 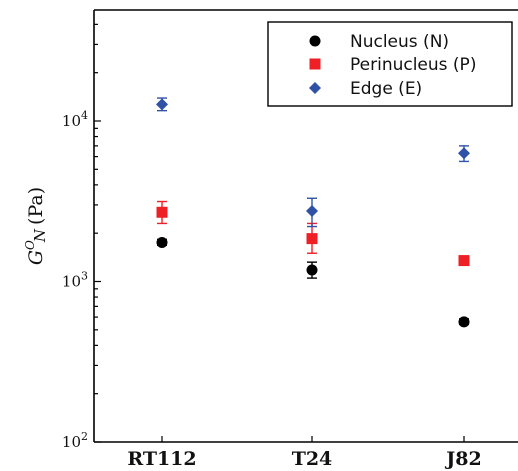 I want to click on y-tick-label: 10³, so click(x=75, y=280).